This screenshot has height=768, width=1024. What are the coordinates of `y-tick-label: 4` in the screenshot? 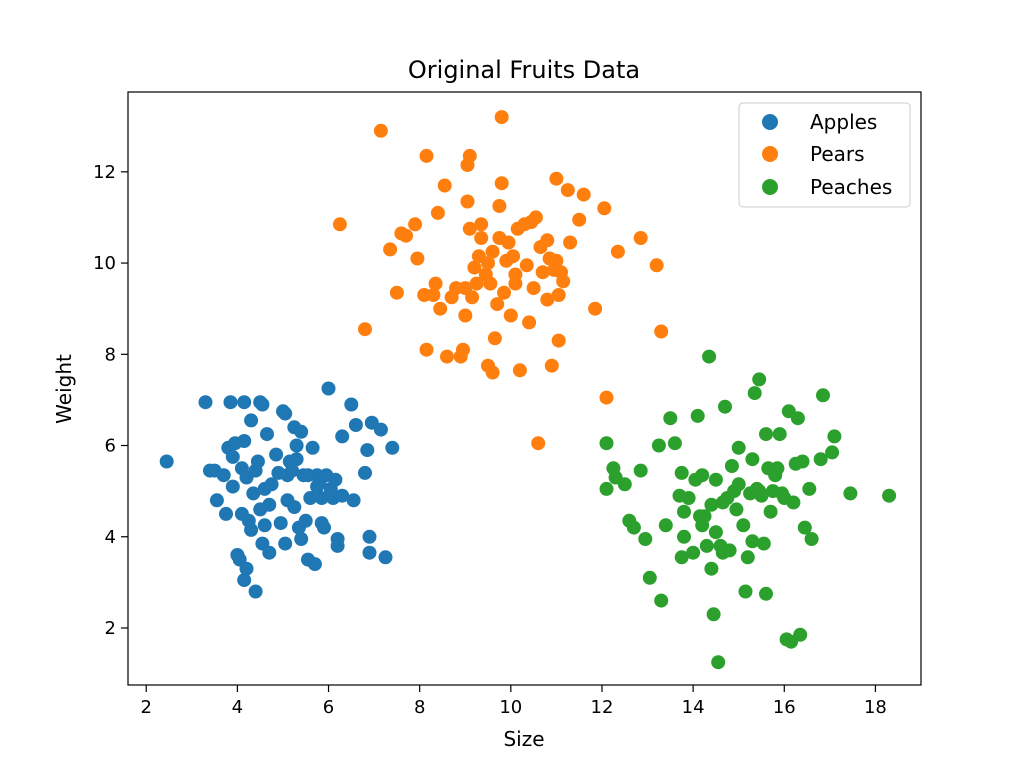 It's located at (110, 537).